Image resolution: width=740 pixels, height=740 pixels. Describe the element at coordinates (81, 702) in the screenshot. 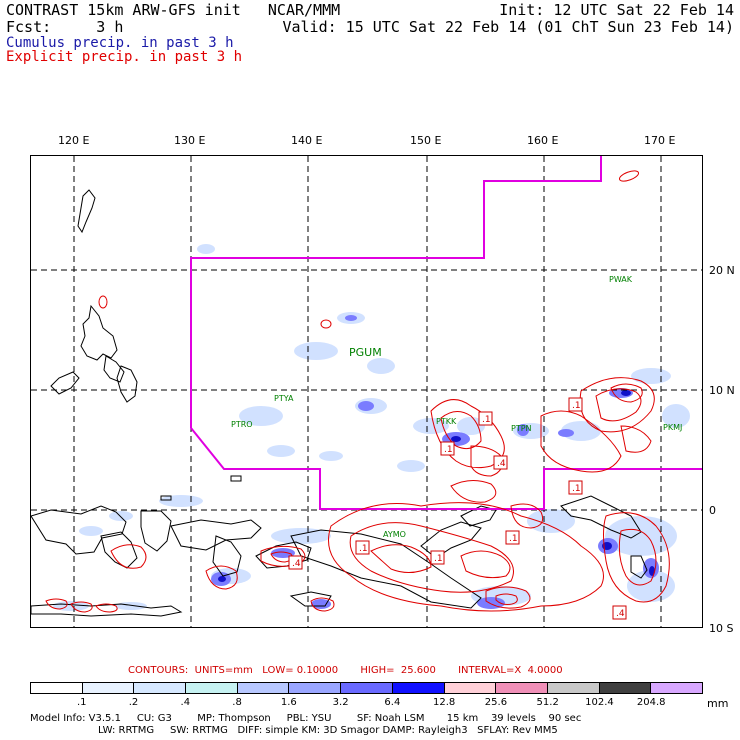

I see `colorbar-tick-label: .1` at that location.